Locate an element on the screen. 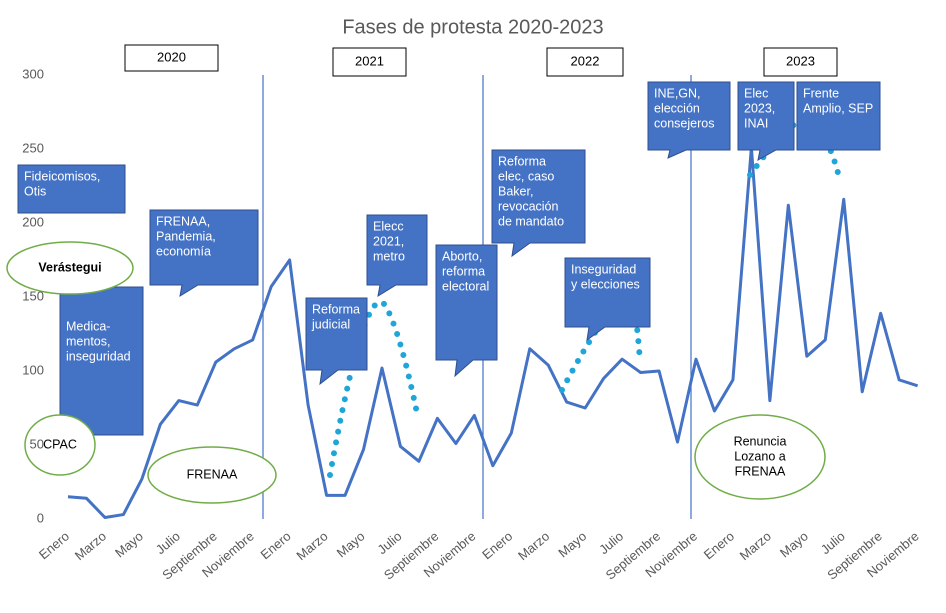  year-label: 2021 is located at coordinates (369, 60).